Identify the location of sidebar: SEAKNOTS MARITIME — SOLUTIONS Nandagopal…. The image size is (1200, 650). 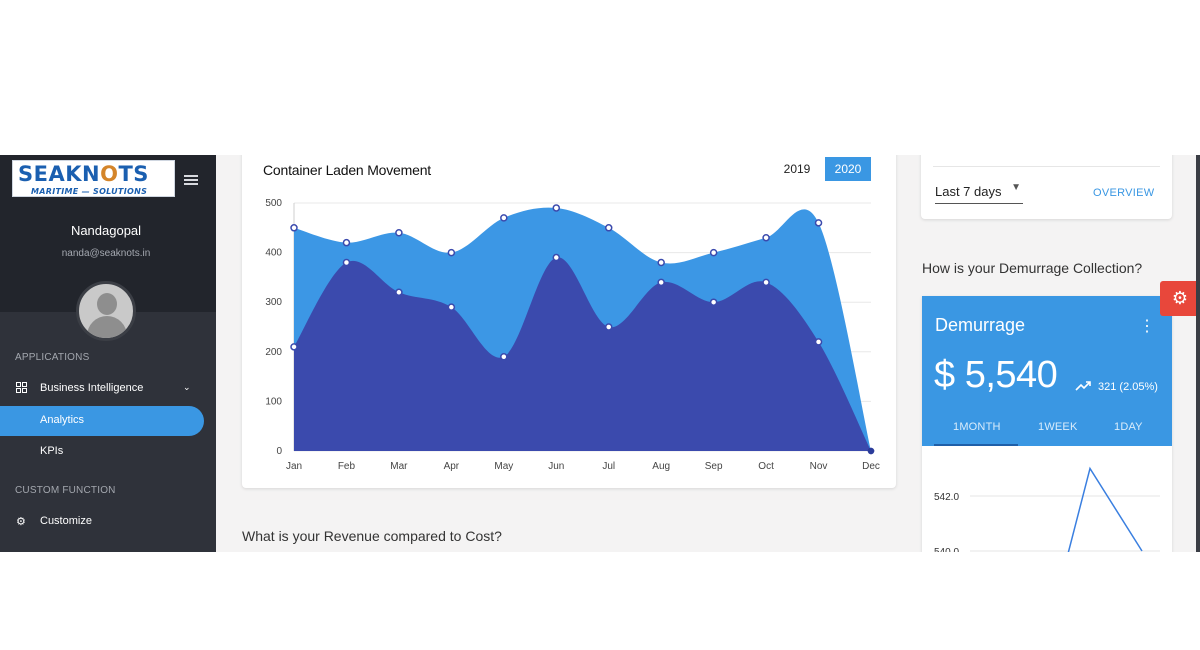
(108, 353).